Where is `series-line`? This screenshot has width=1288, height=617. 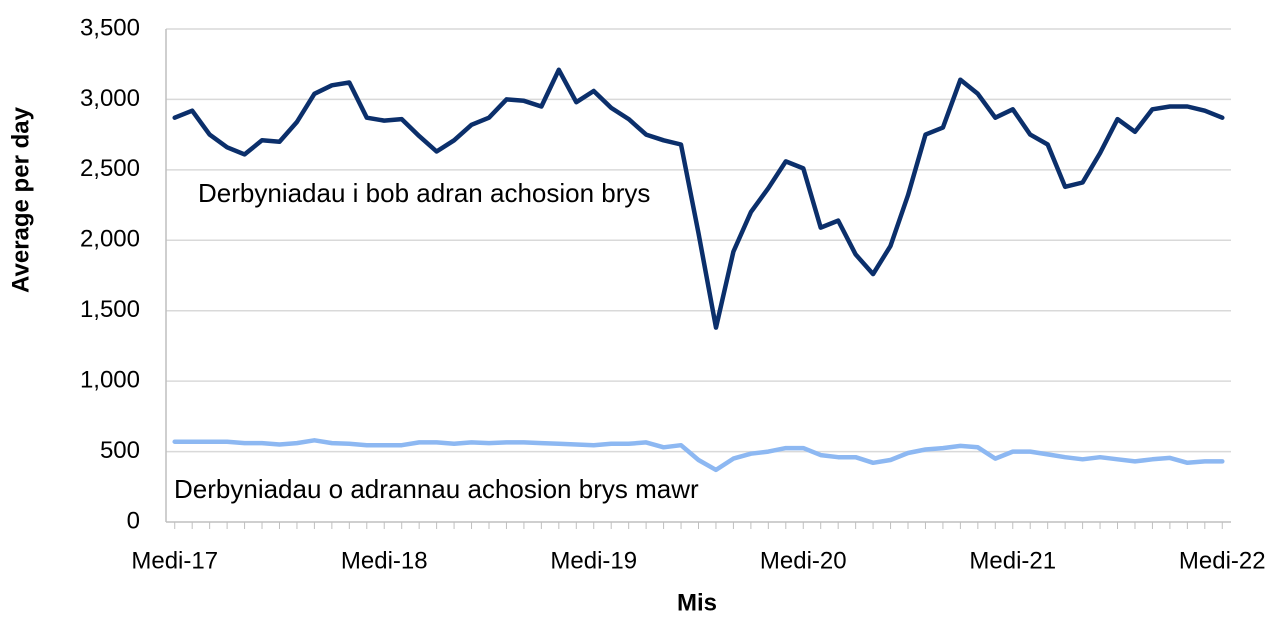
series-line is located at coordinates (698, 455).